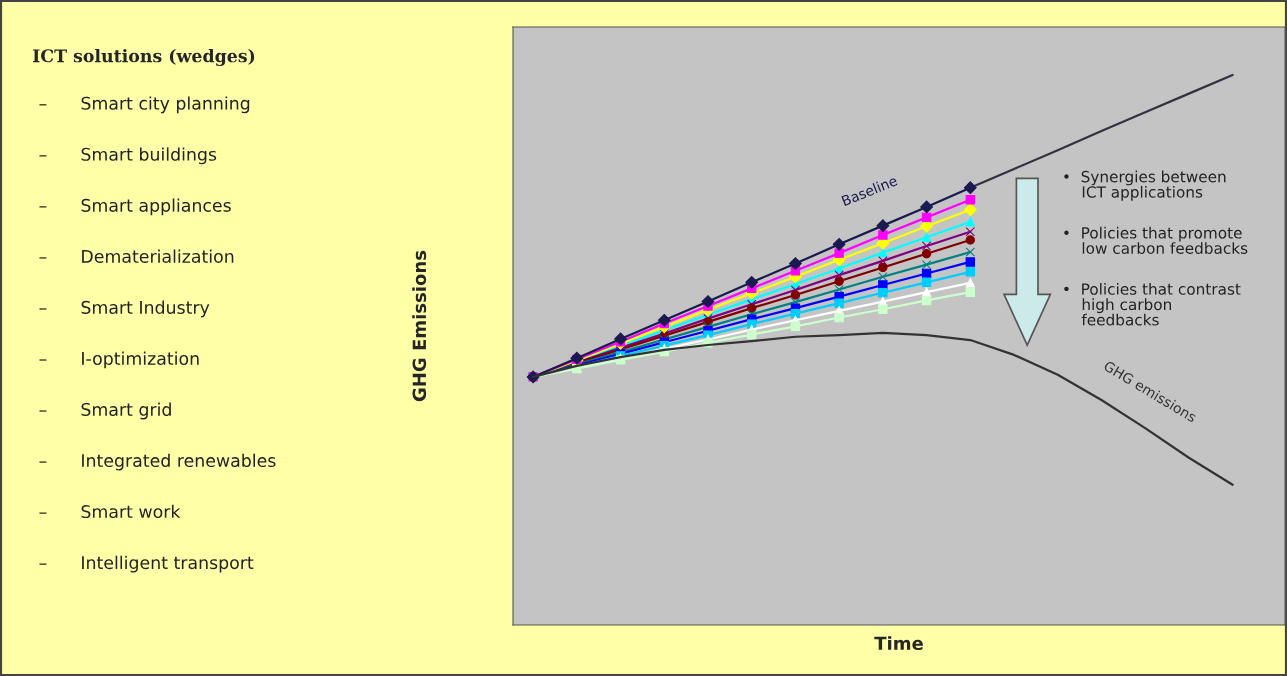 This screenshot has width=1287, height=676. What do you see at coordinates (1152, 304) in the screenshot?
I see `annotation: • Policies that contrast high carbon feedbacks` at bounding box center [1152, 304].